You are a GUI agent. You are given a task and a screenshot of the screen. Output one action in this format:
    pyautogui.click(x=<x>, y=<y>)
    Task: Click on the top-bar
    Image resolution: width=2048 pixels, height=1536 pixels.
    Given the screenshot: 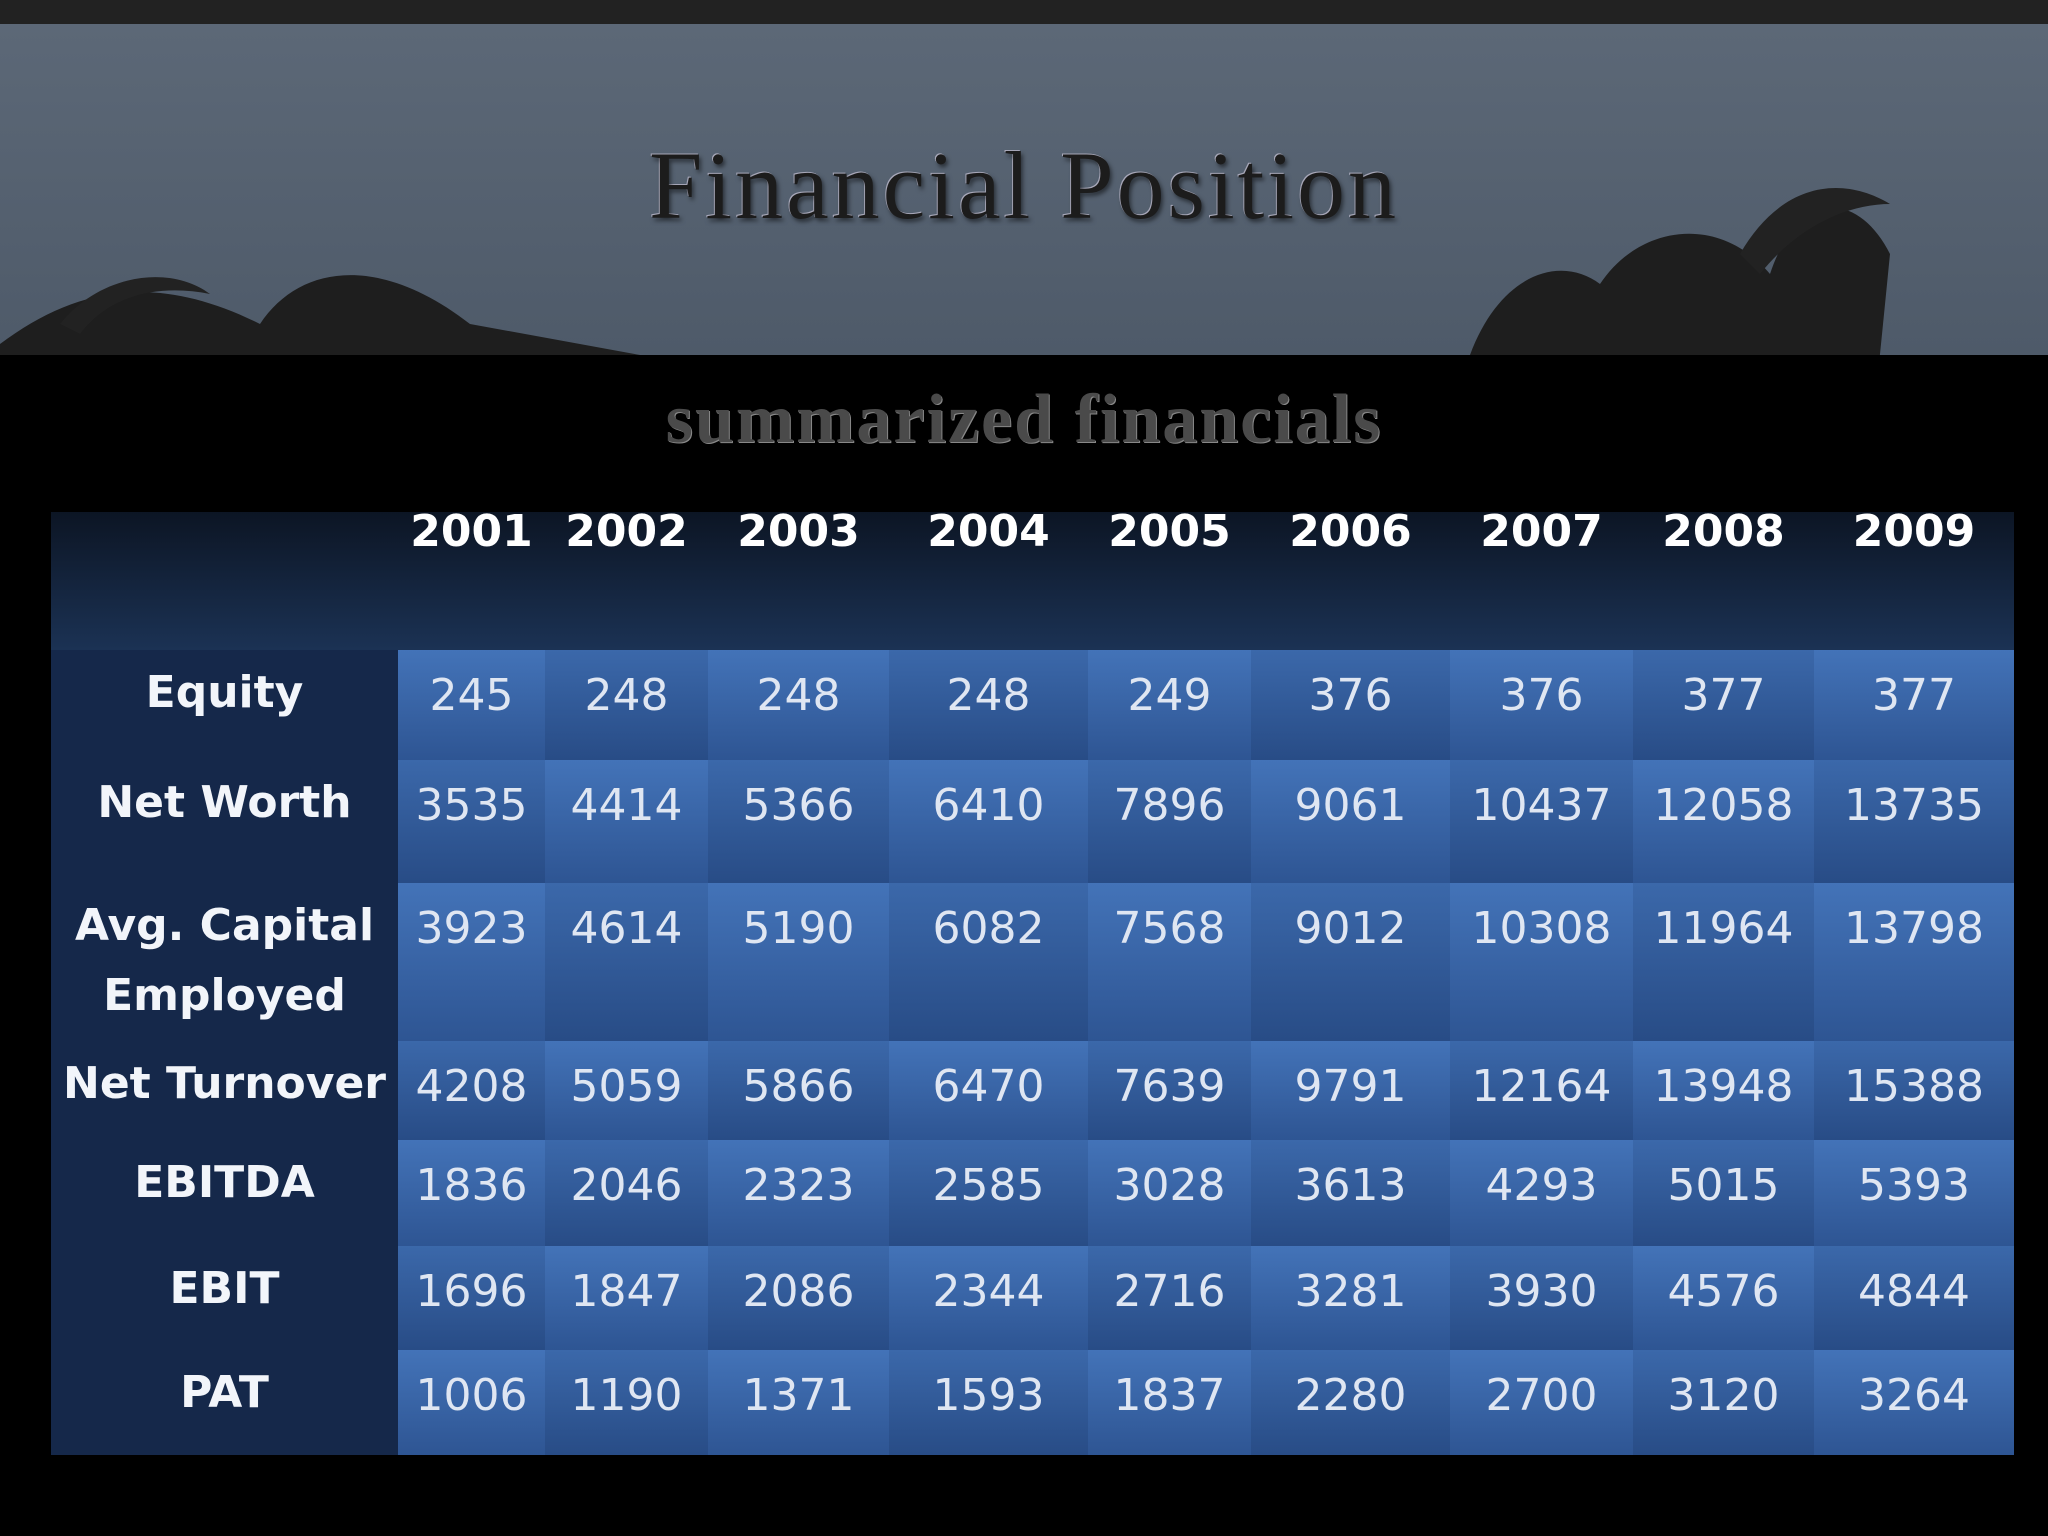 What is the action you would take?
    pyautogui.click(x=1024, y=12)
    